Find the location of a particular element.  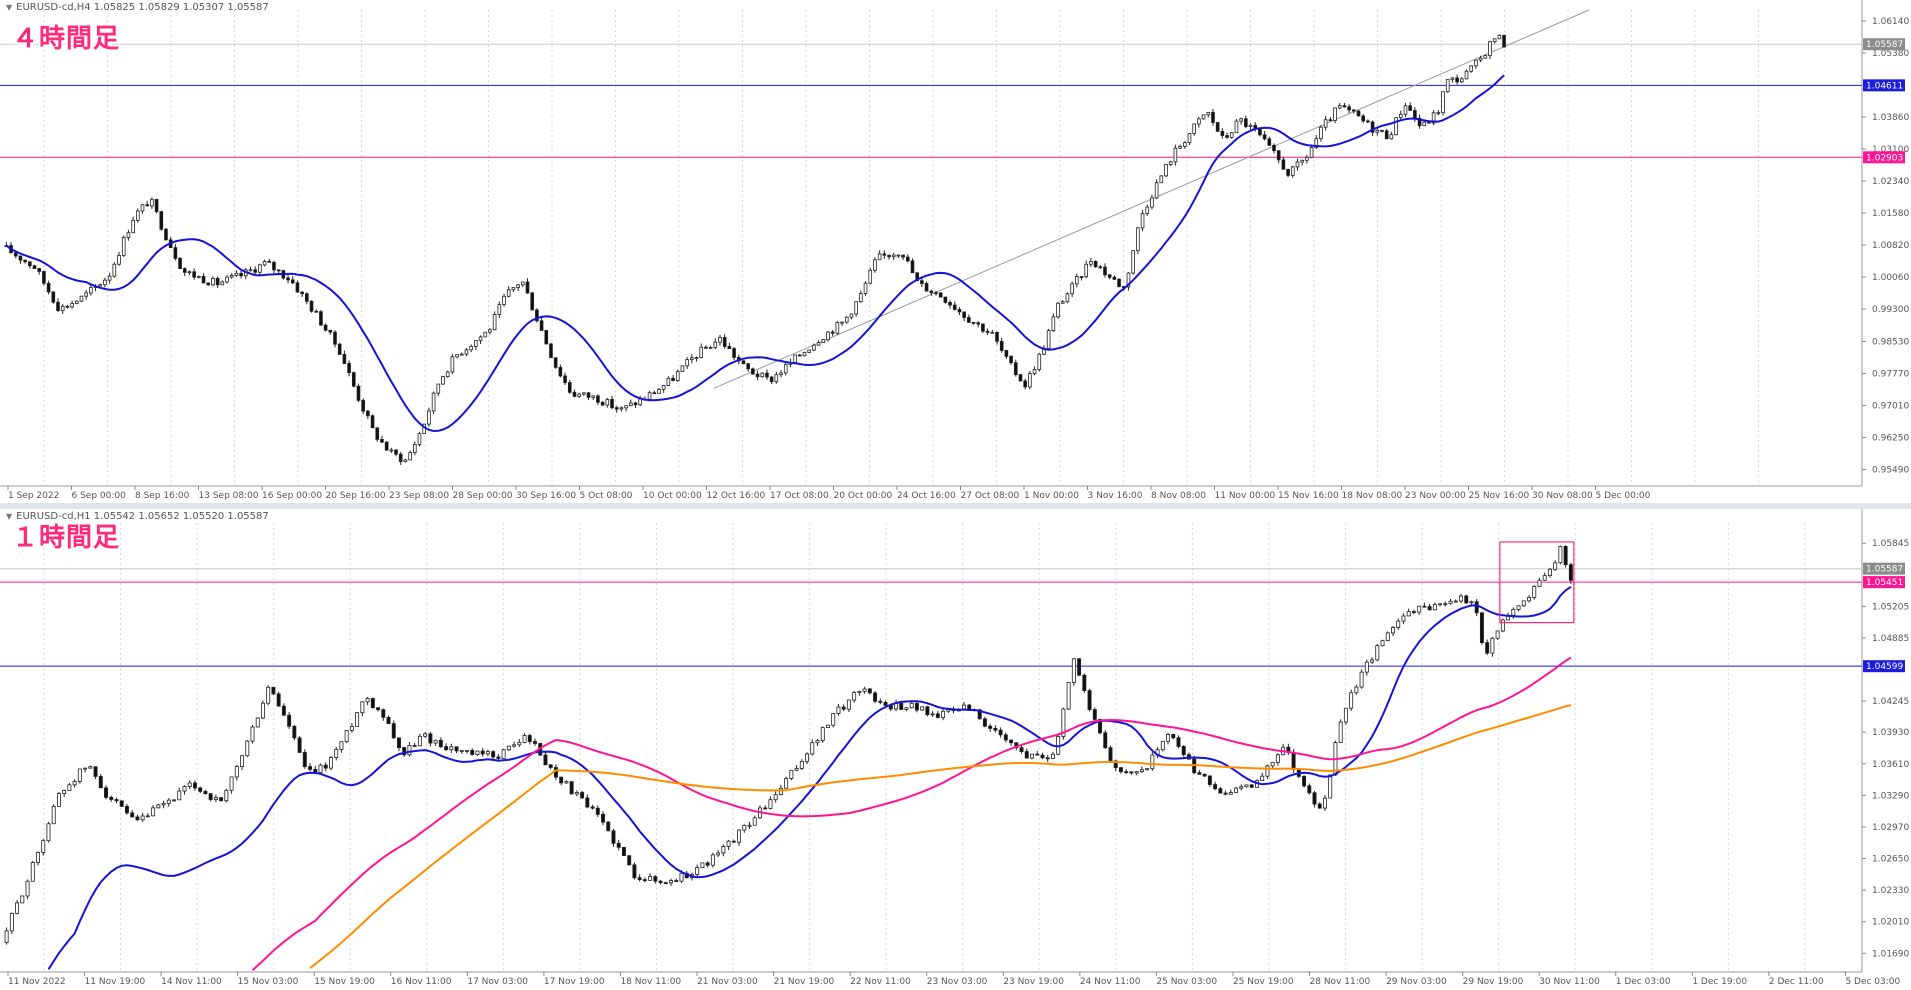

h4-hline-label-0: 1.04611 is located at coordinates (1884, 86).